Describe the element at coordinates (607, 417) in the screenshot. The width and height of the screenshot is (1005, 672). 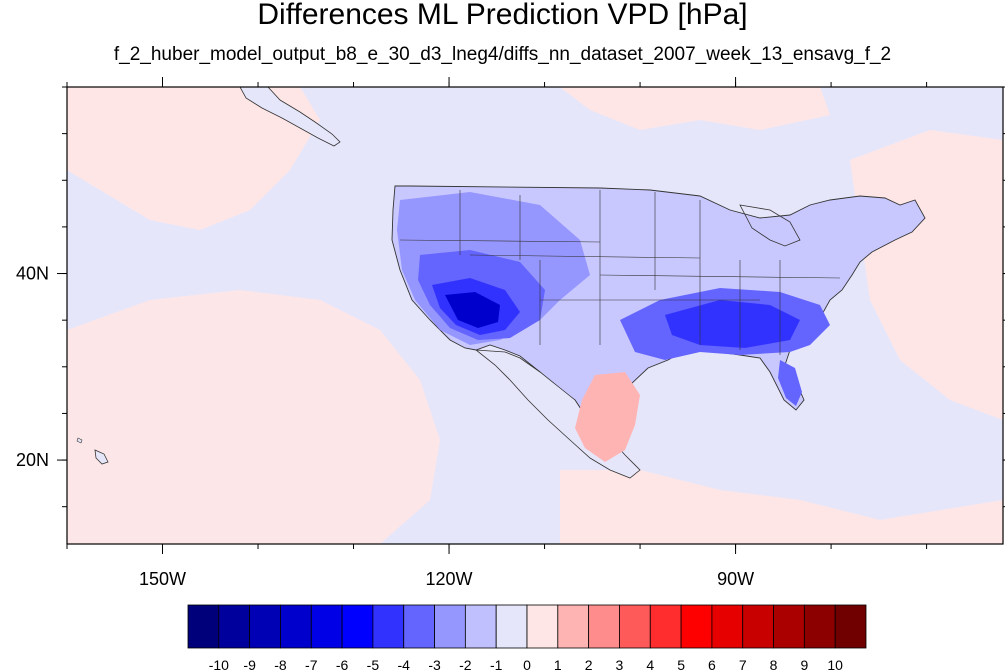
I see `positive-region-mexico` at that location.